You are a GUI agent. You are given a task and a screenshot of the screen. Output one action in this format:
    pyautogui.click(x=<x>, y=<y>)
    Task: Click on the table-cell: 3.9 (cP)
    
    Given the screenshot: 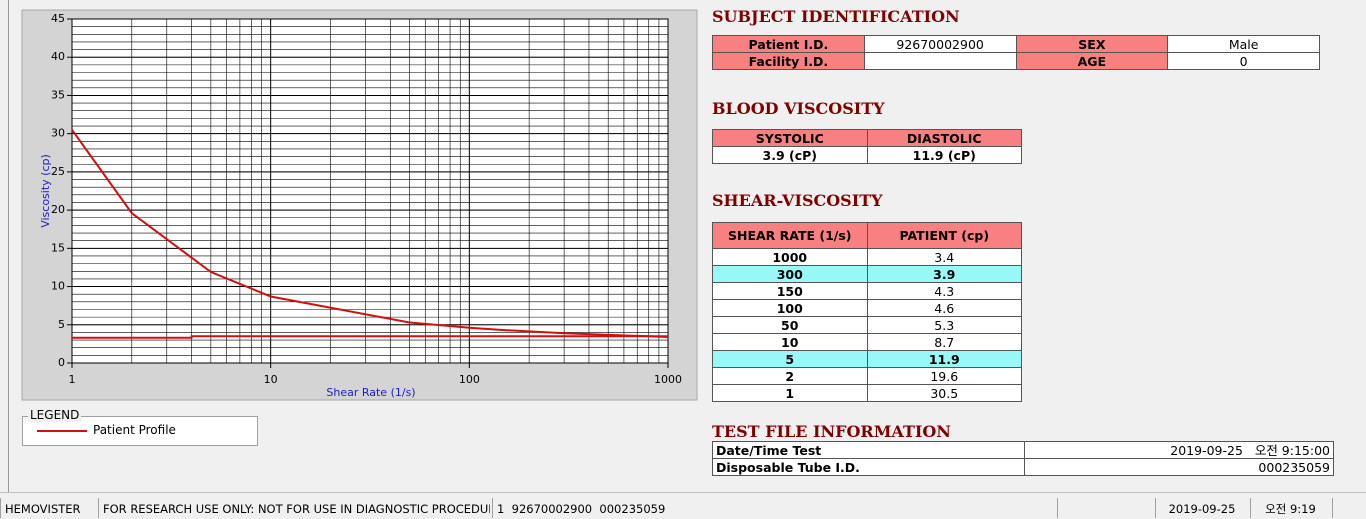 What is the action you would take?
    pyautogui.click(x=790, y=155)
    